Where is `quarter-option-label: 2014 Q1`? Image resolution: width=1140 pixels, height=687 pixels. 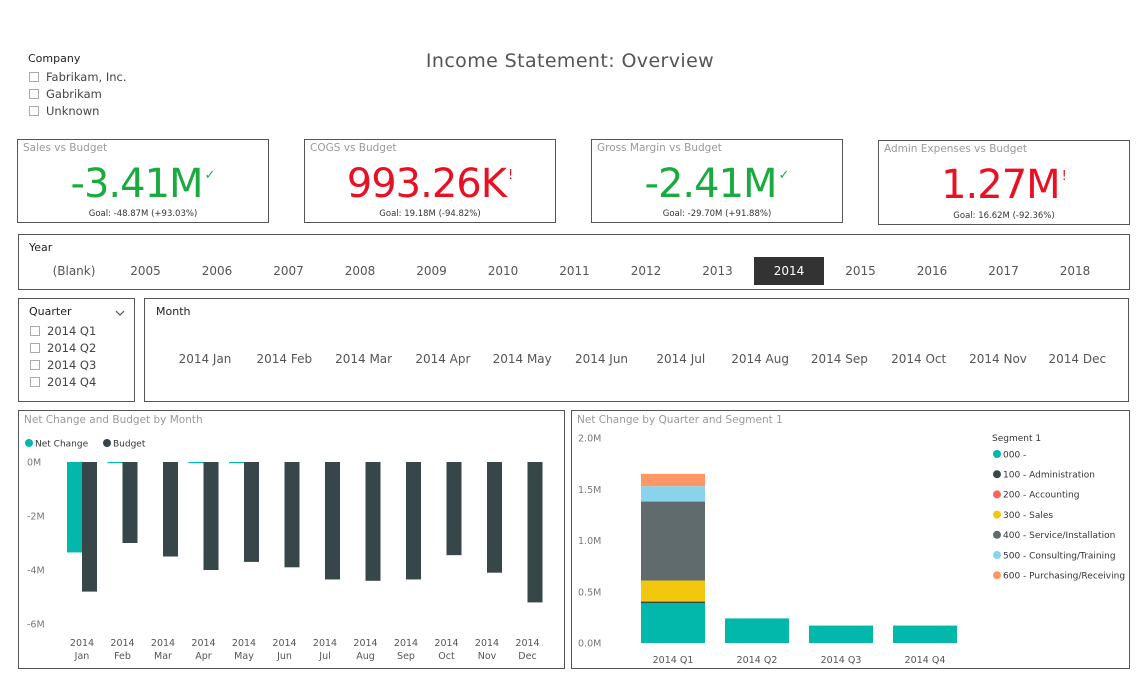
quarter-option-label: 2014 Q1 is located at coordinates (72, 330).